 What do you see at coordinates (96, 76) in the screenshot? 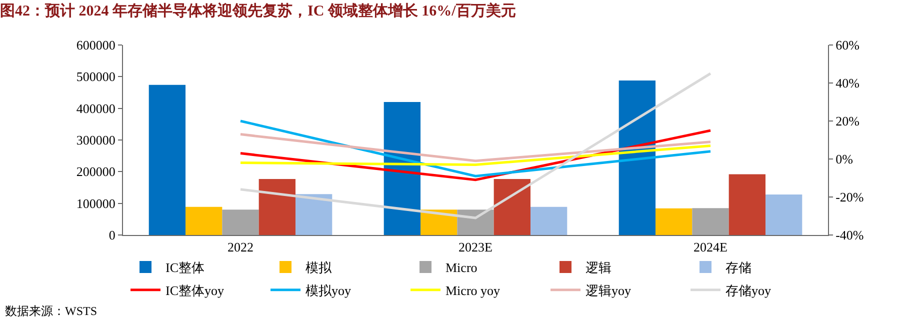
I see `y-tick-label: 500000` at bounding box center [96, 76].